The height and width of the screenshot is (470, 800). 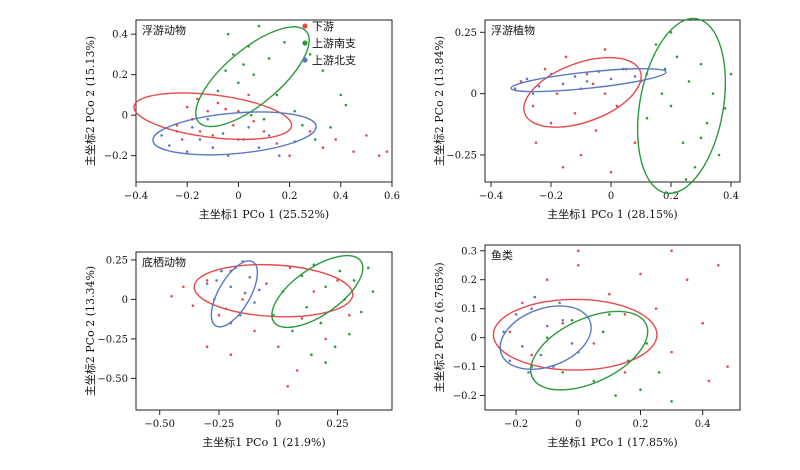 I want to click on x-tick-label: −0.25, so click(x=219, y=424).